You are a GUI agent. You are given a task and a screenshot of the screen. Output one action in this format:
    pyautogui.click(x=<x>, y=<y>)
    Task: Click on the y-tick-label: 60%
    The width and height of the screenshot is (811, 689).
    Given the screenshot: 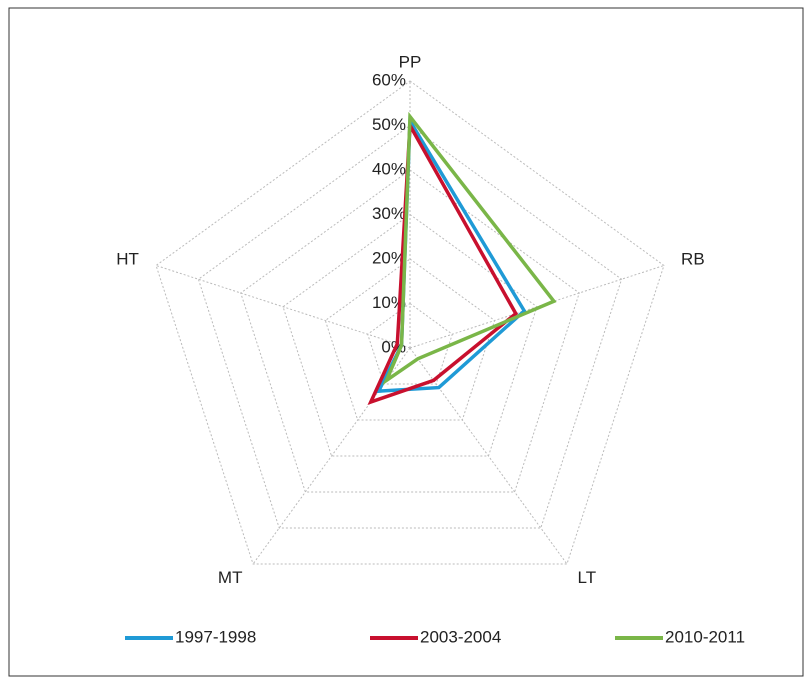 What is the action you would take?
    pyautogui.click(x=389, y=79)
    